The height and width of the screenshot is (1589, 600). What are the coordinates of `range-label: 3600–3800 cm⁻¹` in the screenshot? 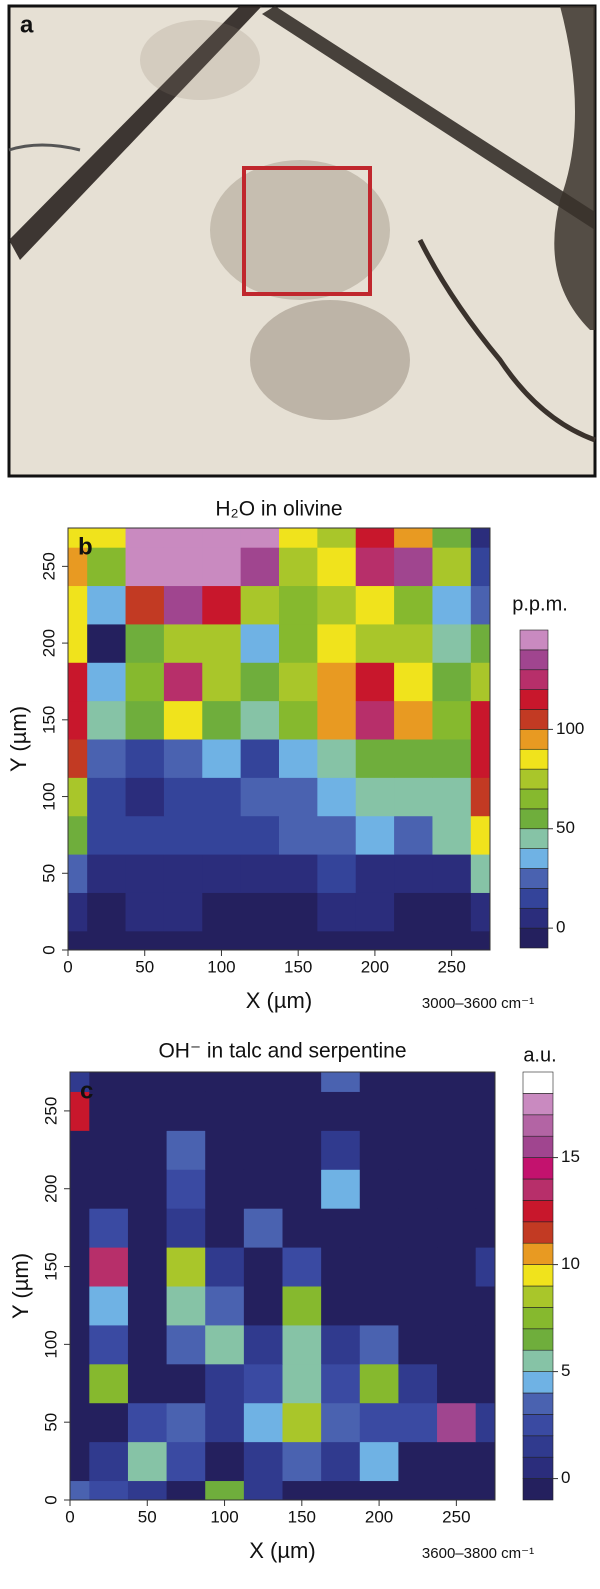 It's located at (478, 1553).